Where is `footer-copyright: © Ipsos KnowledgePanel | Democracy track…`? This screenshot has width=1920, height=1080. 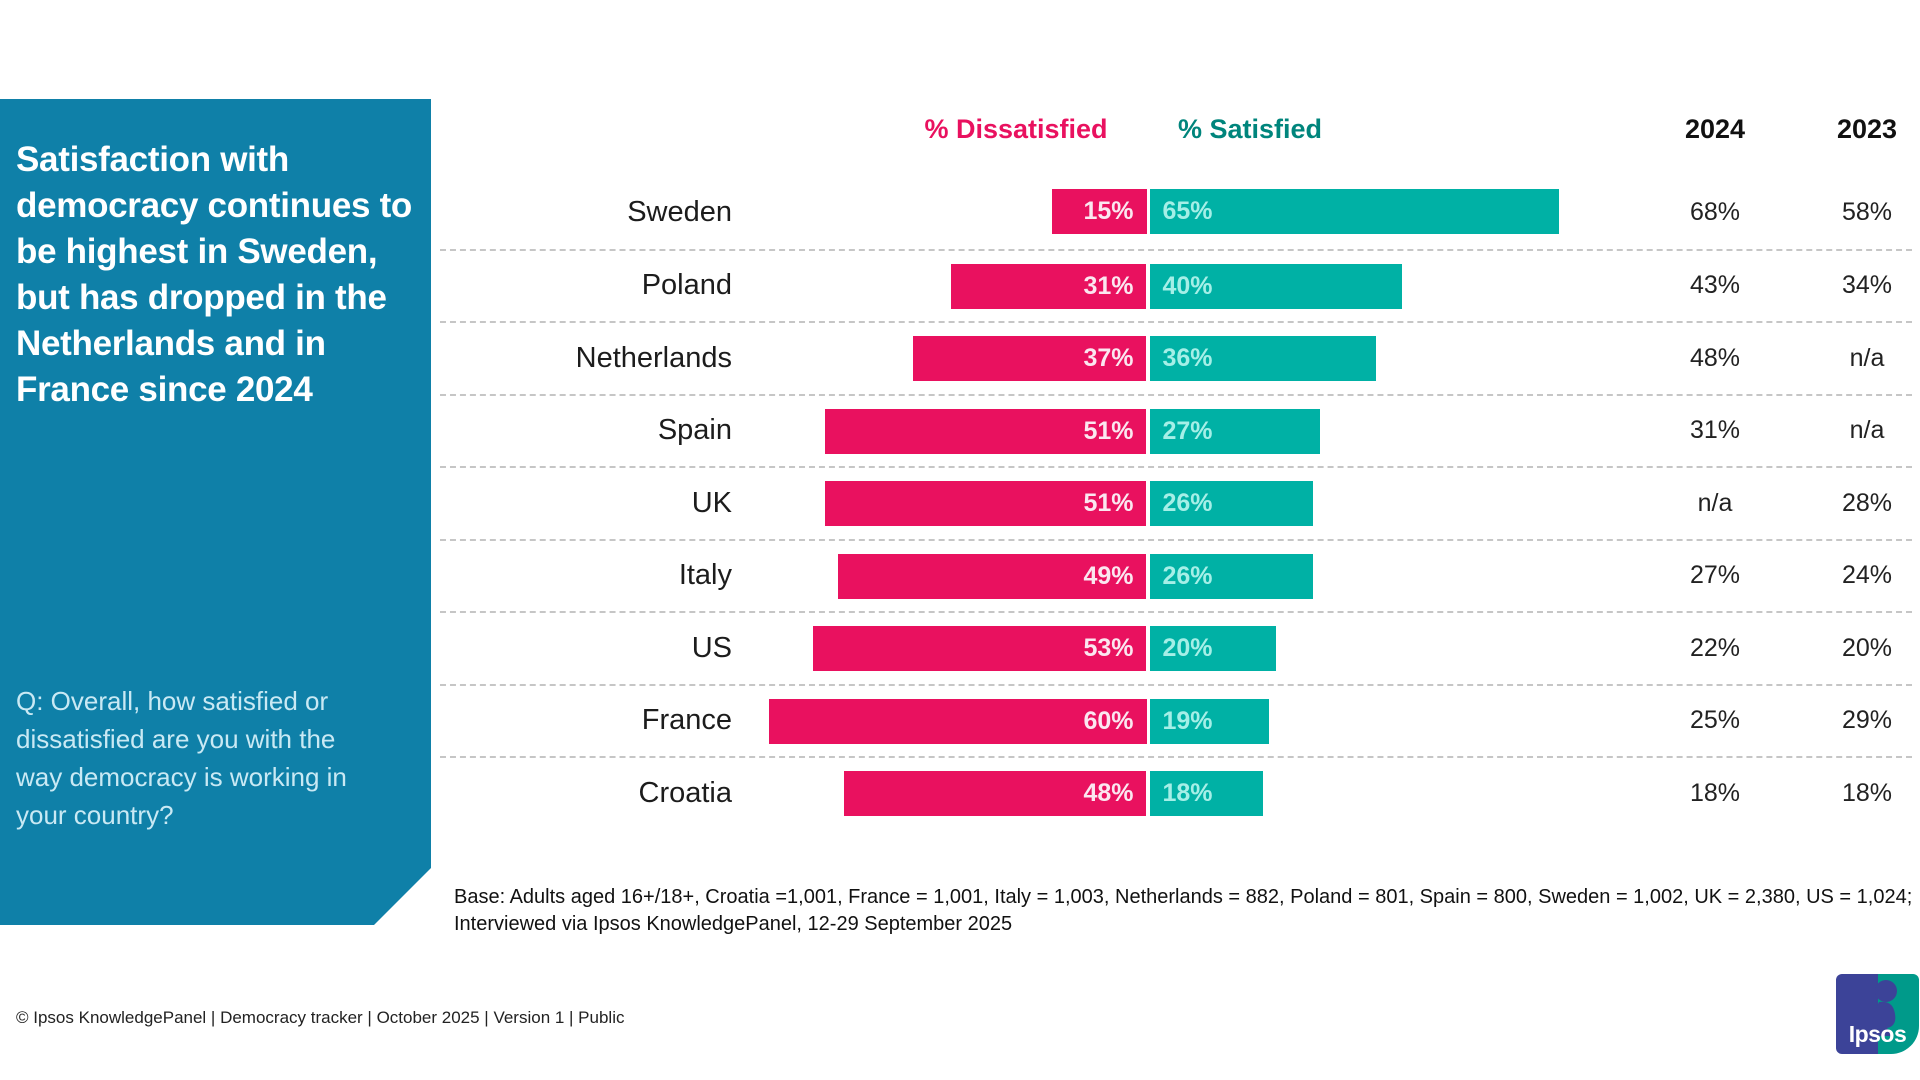 footer-copyright: © Ipsos KnowledgePanel | Democracy track… is located at coordinates (320, 1017).